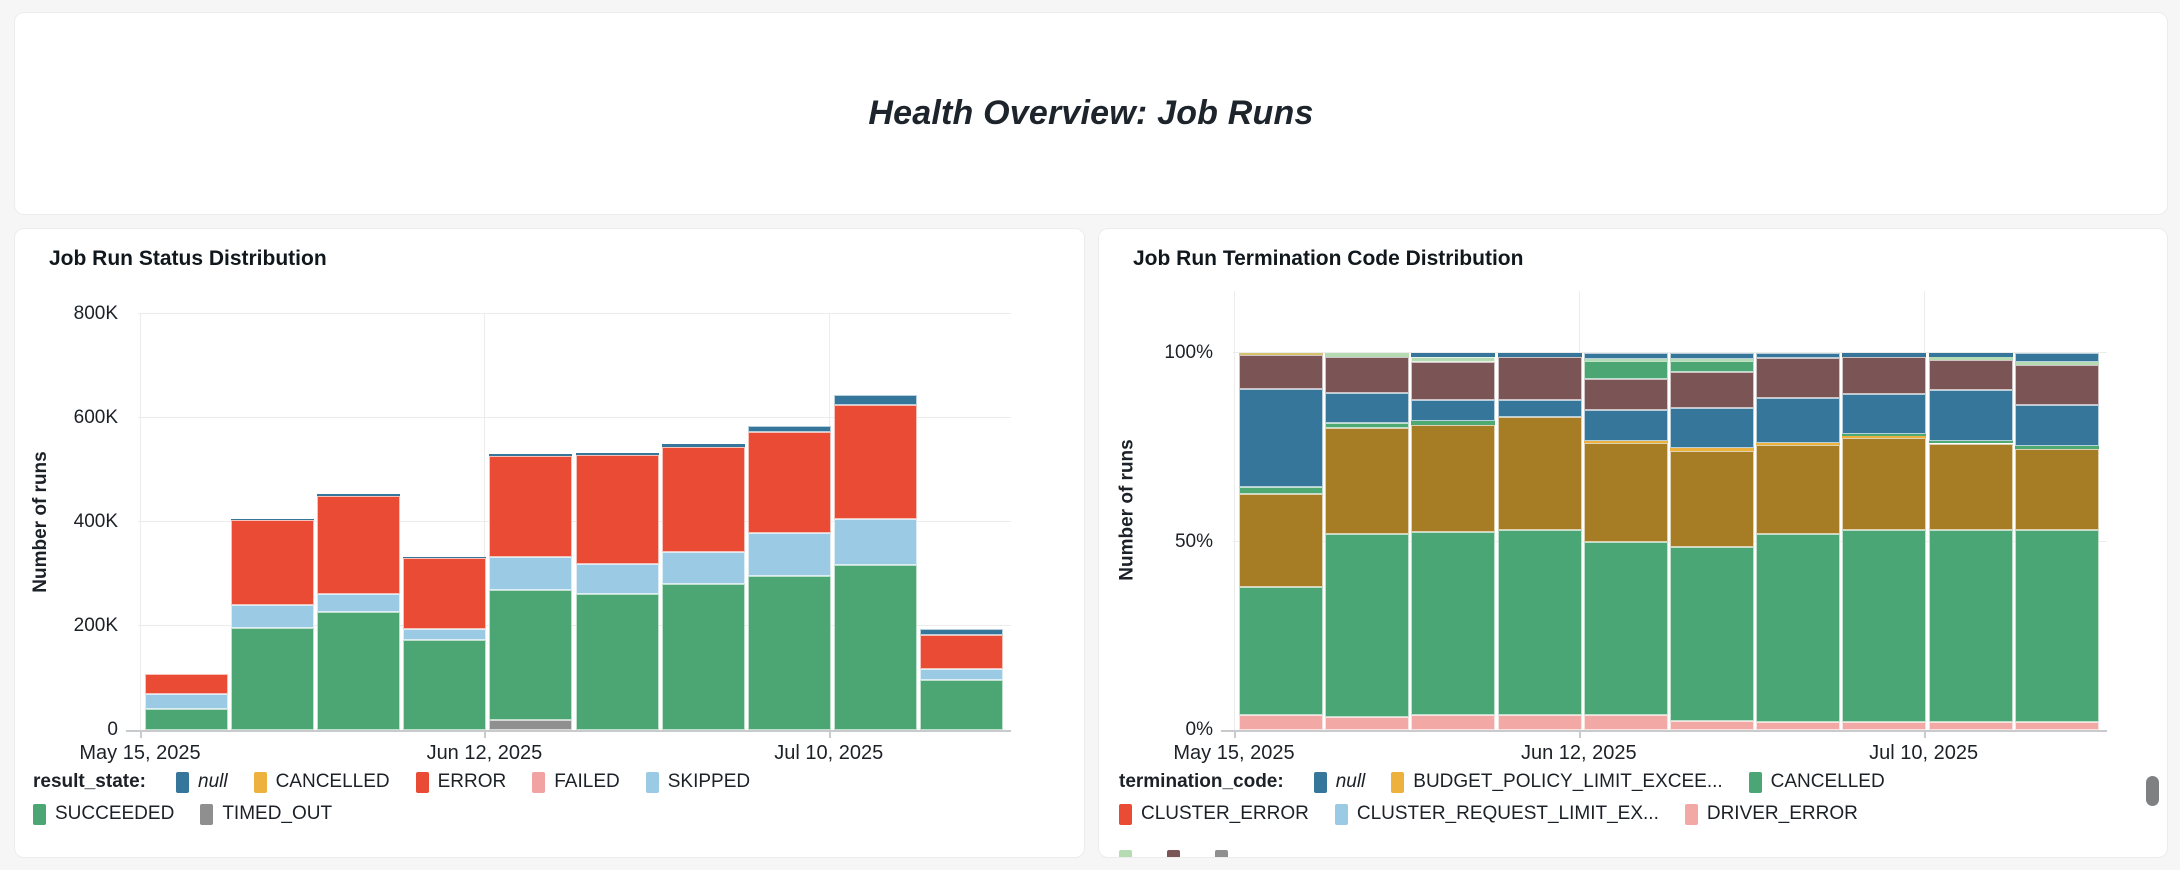 The width and height of the screenshot is (2180, 870). Describe the element at coordinates (1771, 814) in the screenshot. I see `legend-item: DRIVER_ERROR` at that location.